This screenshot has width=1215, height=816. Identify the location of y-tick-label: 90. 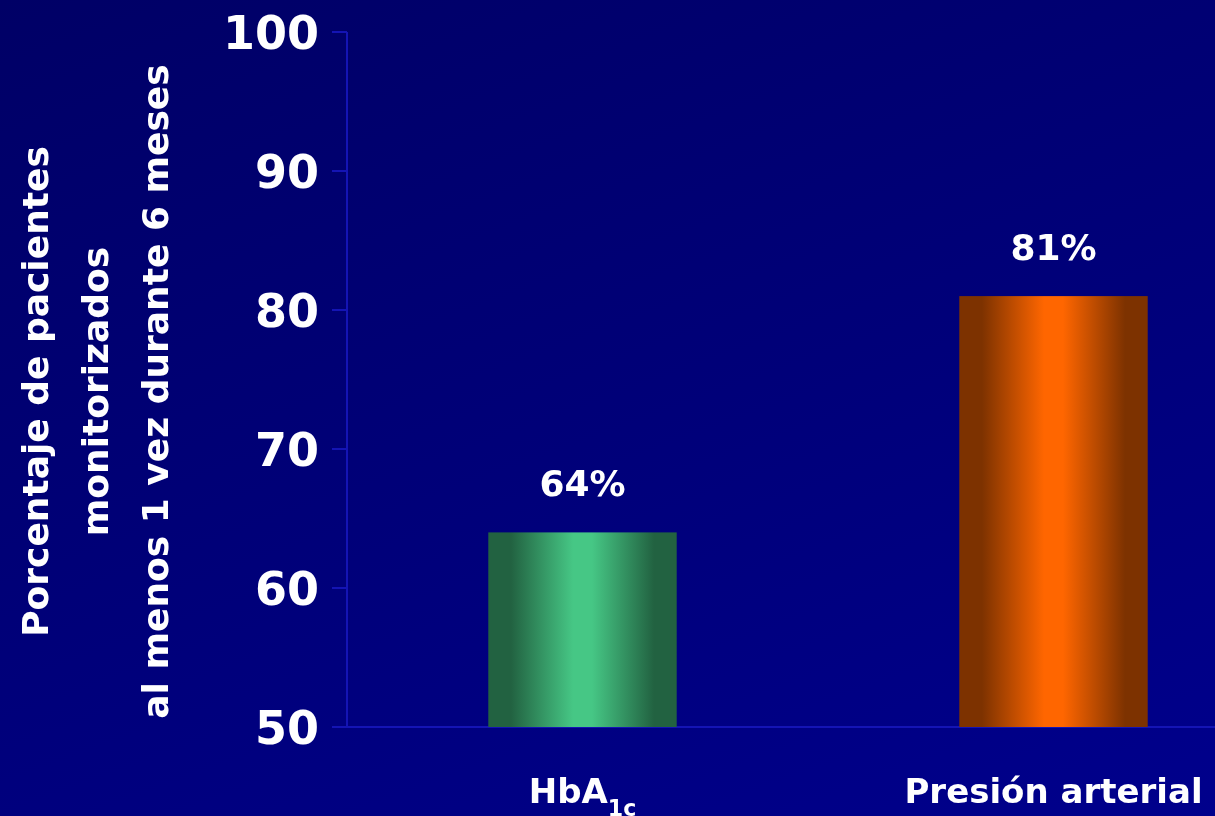
(286, 171).